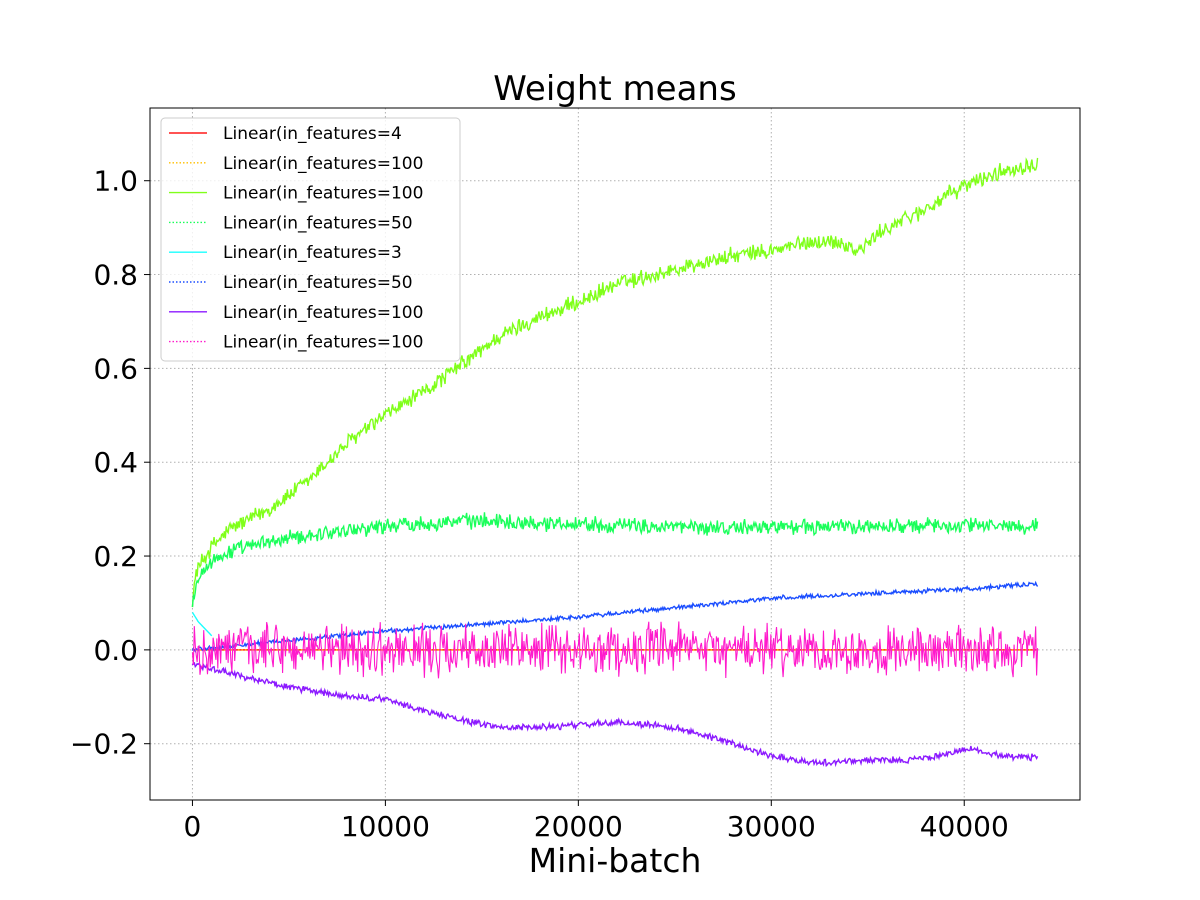 The image size is (1200, 900). Describe the element at coordinates (115, 462) in the screenshot. I see `y-tick-label: 0.4` at that location.